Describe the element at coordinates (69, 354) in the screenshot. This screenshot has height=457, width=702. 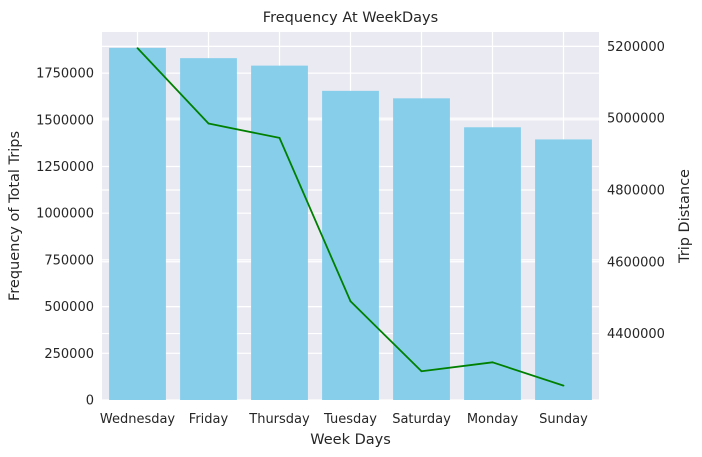
I see `y-tick-label: 250000` at that location.